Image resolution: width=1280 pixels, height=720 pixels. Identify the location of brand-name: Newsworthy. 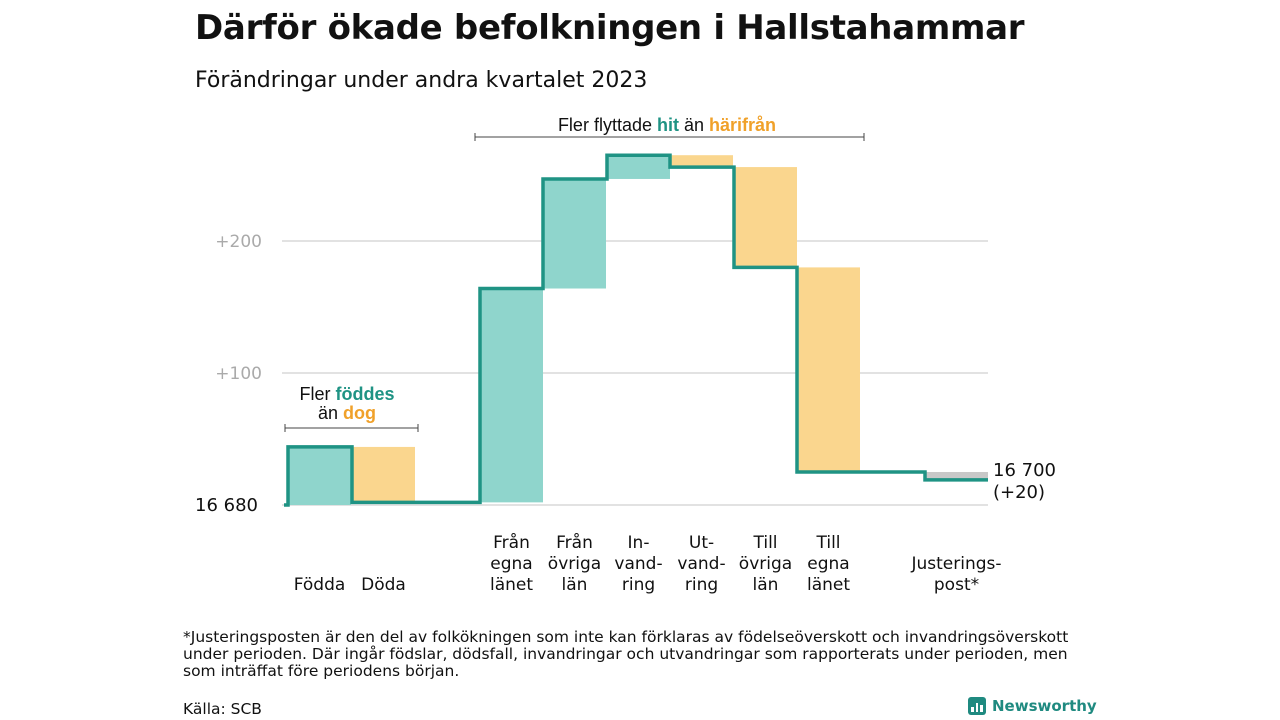
(1044, 706).